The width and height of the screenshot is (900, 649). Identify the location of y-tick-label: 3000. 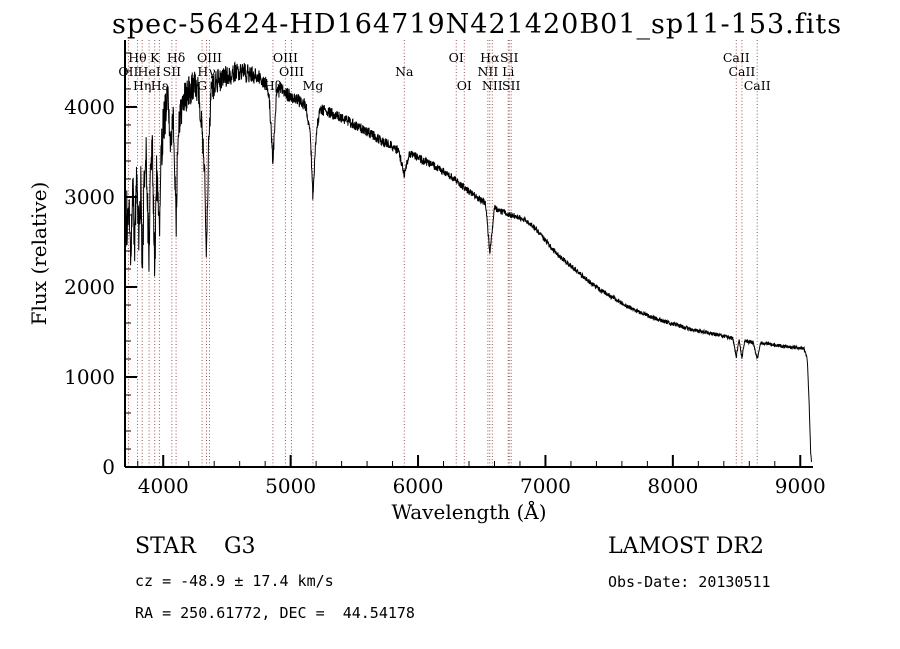
(89, 197).